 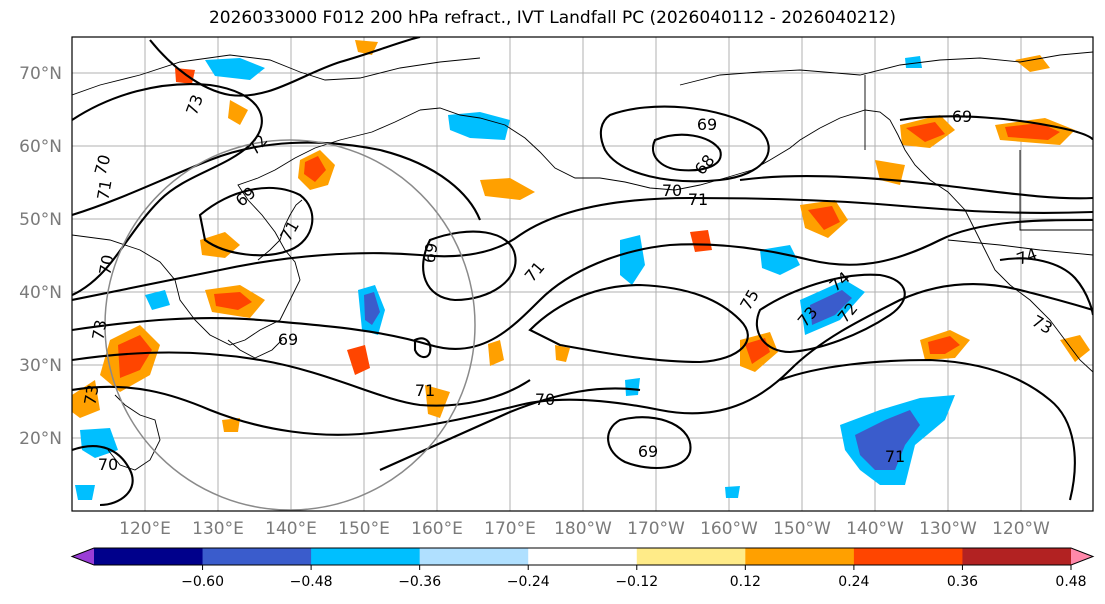 What do you see at coordinates (419, 582) in the screenshot?
I see `colorbar-tick-label: −0.36` at bounding box center [419, 582].